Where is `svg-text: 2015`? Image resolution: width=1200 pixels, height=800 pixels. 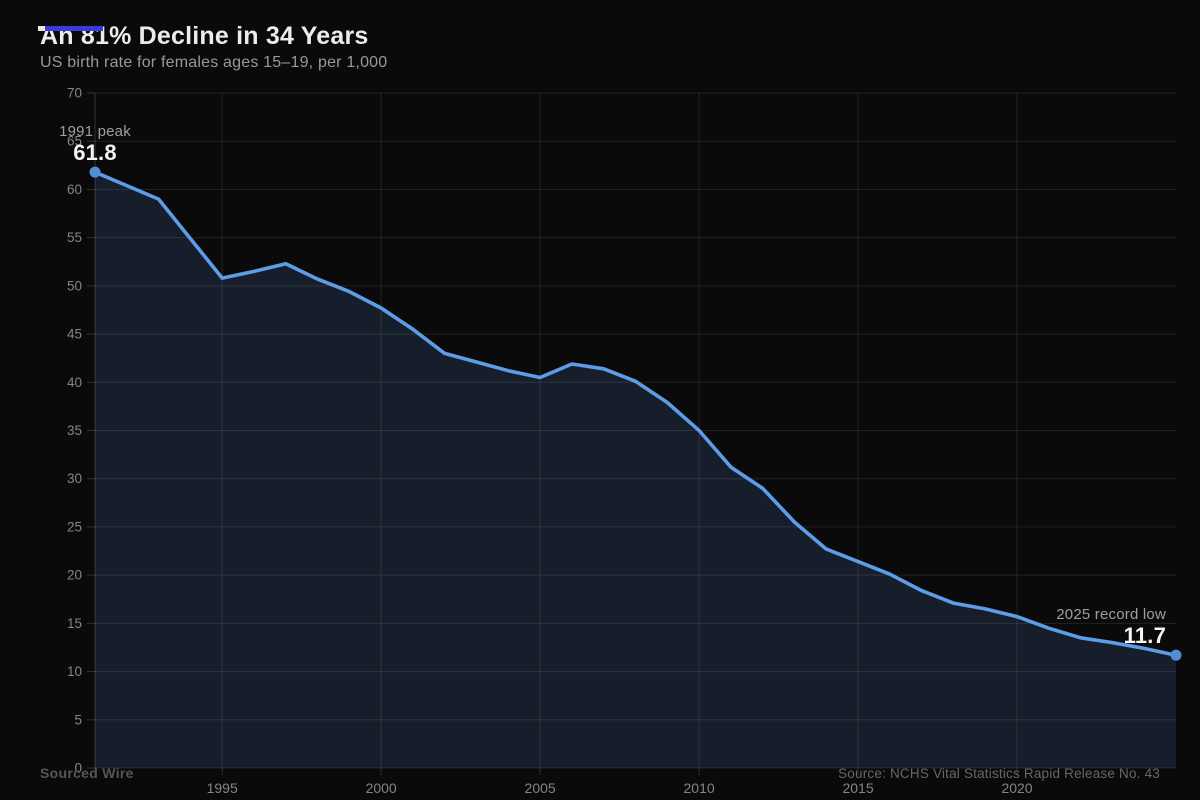
svg-text: 2015 is located at coordinates (857, 788).